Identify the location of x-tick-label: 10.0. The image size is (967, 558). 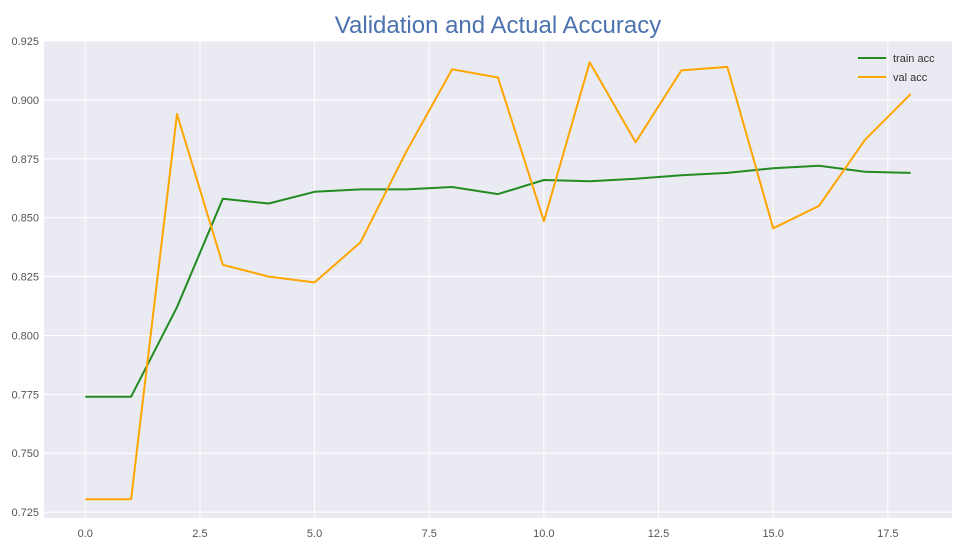
(543, 534).